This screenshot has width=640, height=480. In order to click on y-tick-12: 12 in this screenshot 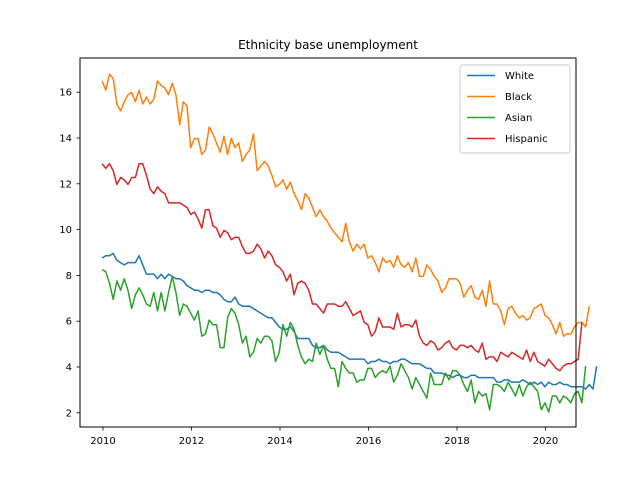, I will do `click(69, 184)`.